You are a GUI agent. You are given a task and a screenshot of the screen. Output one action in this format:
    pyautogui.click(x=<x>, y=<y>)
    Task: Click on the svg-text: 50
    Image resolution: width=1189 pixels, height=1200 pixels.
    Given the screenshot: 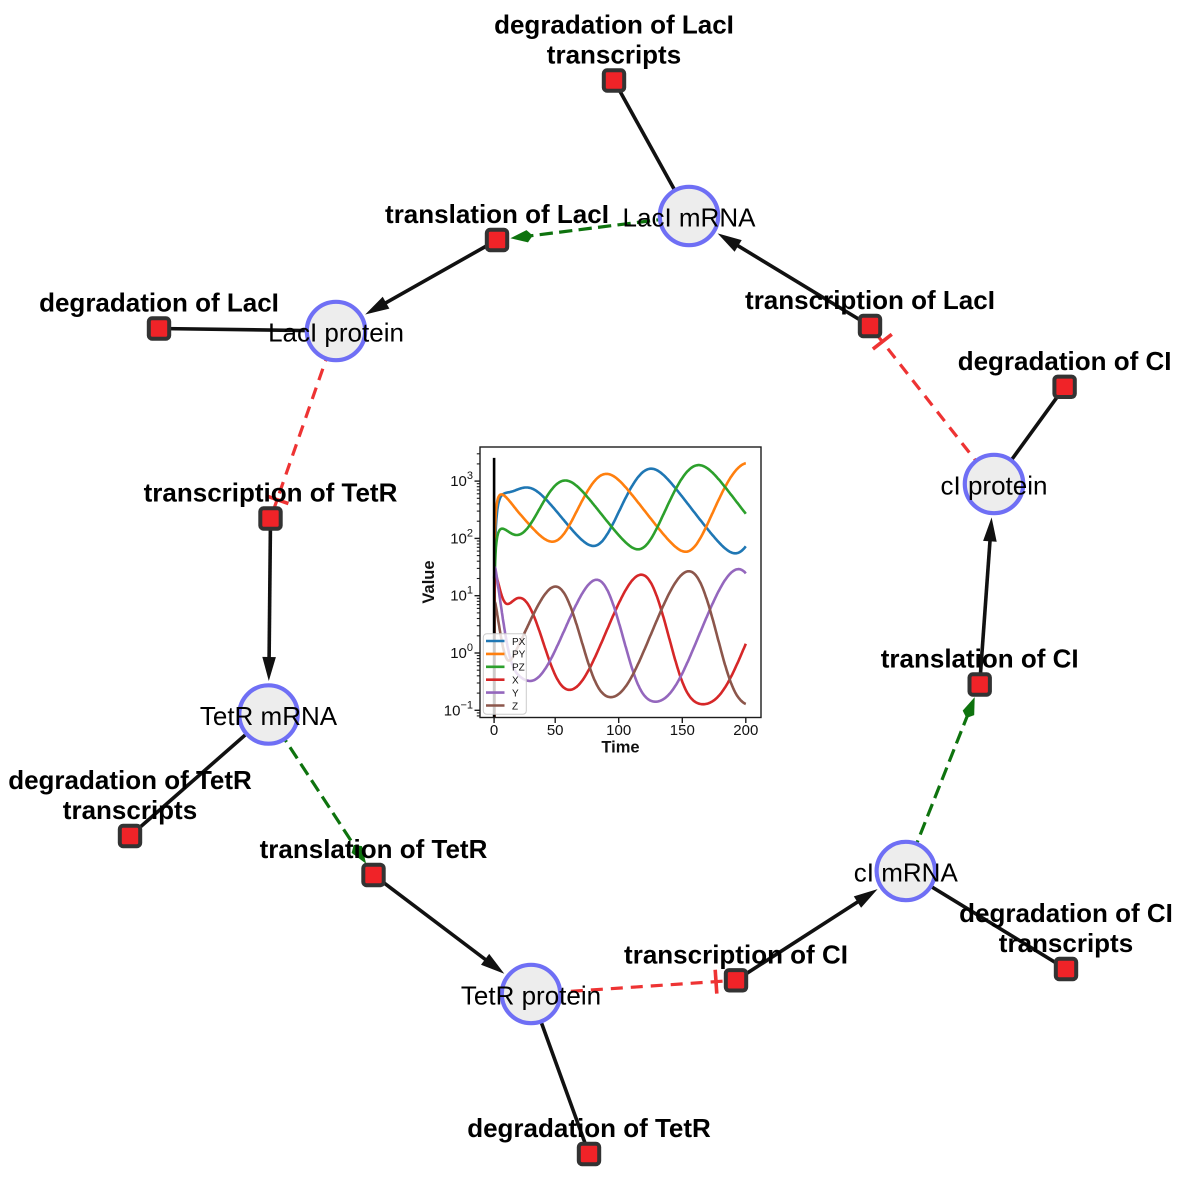 What is the action you would take?
    pyautogui.click(x=555, y=730)
    